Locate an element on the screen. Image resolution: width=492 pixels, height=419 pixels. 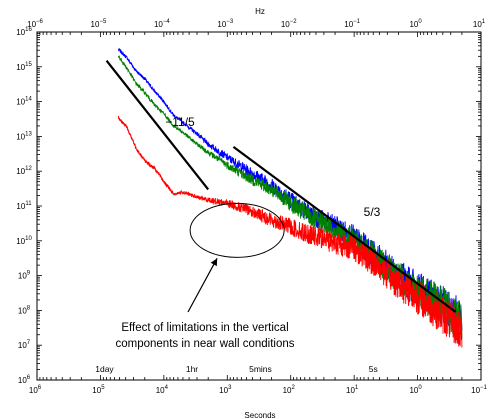
y-tick-label: 10⁶ is located at coordinates (24, 380).